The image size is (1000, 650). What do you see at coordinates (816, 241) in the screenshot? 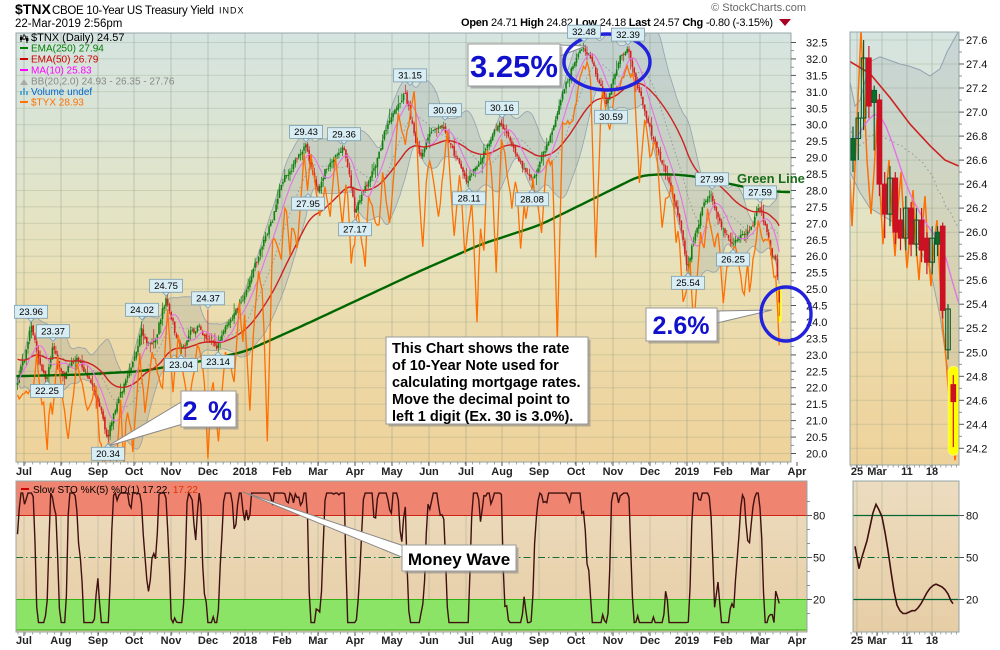
I see `svg-text: 26.5` at bounding box center [816, 241].